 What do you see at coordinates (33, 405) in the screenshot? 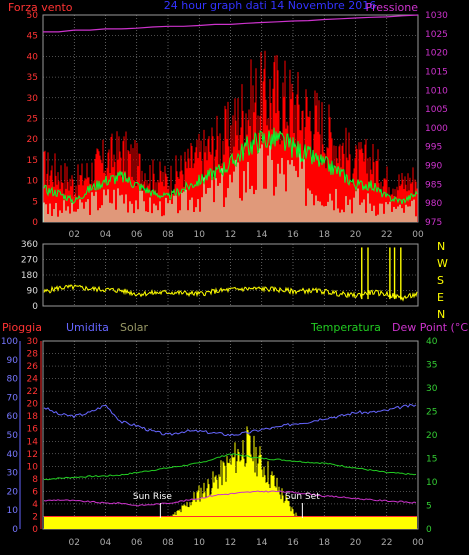
I see `y-tick-label-rain: 20` at bounding box center [33, 405].